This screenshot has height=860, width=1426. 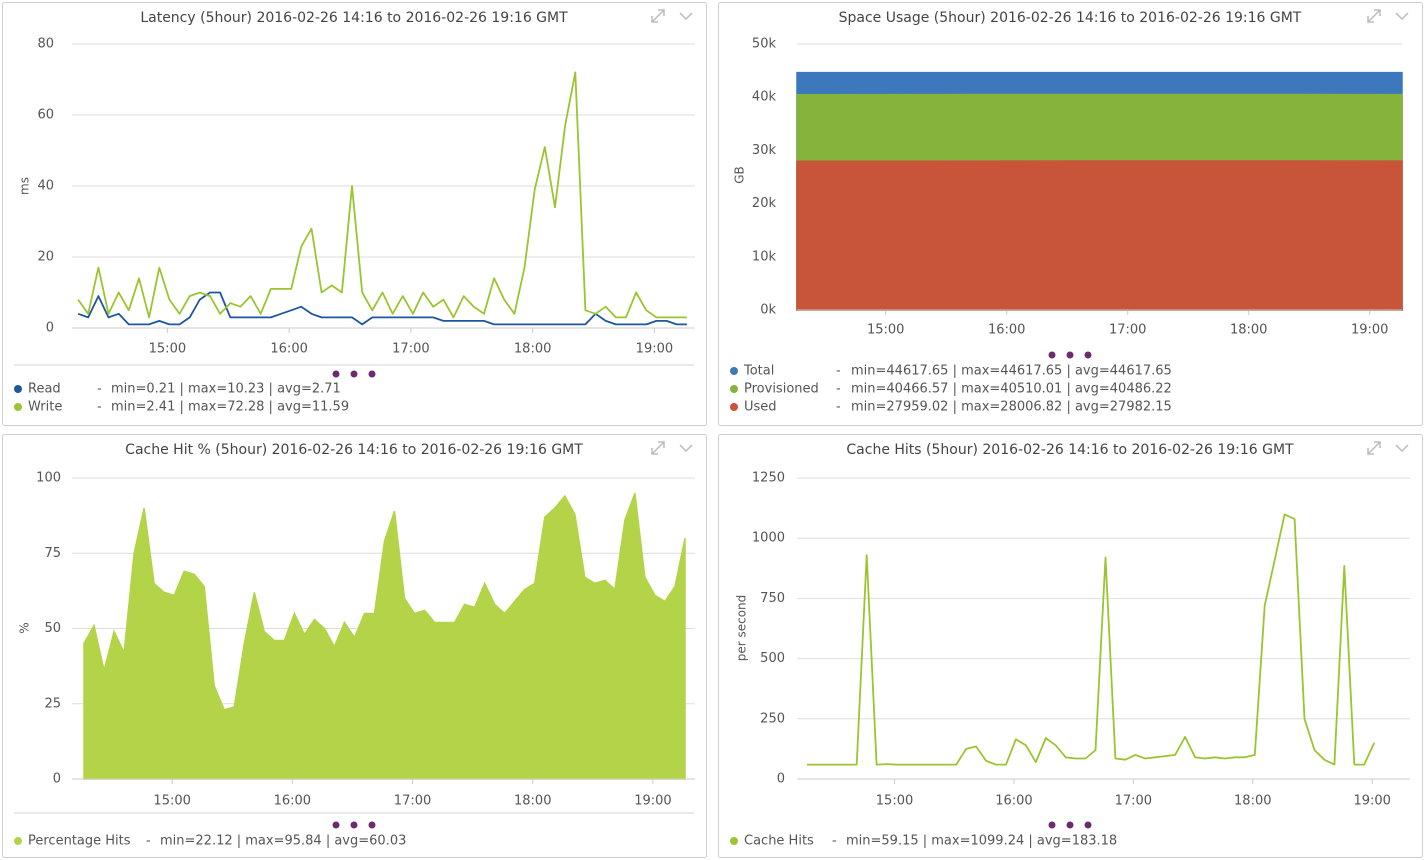 I want to click on y-tick-label: 500, so click(x=772, y=658).